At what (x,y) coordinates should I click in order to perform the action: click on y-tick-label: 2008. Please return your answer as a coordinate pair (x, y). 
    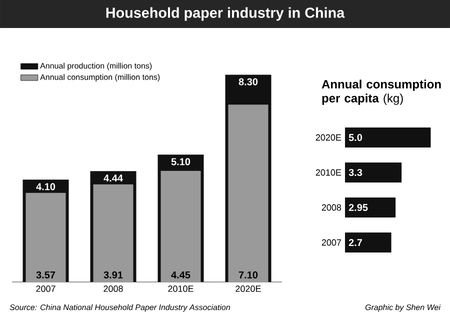
    Looking at the image, I should click on (332, 207).